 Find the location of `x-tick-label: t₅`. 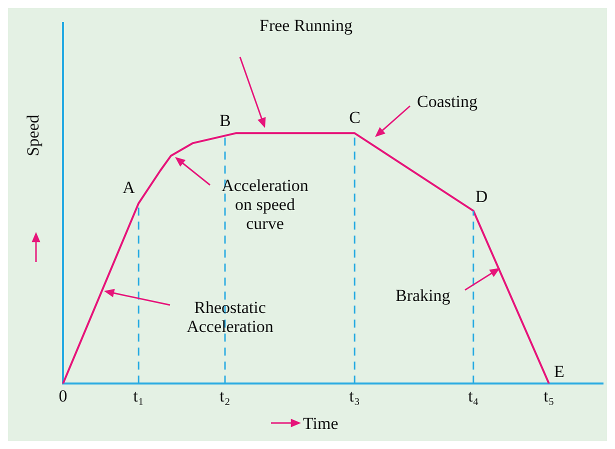

x-tick-label: t₅ is located at coordinates (549, 396).